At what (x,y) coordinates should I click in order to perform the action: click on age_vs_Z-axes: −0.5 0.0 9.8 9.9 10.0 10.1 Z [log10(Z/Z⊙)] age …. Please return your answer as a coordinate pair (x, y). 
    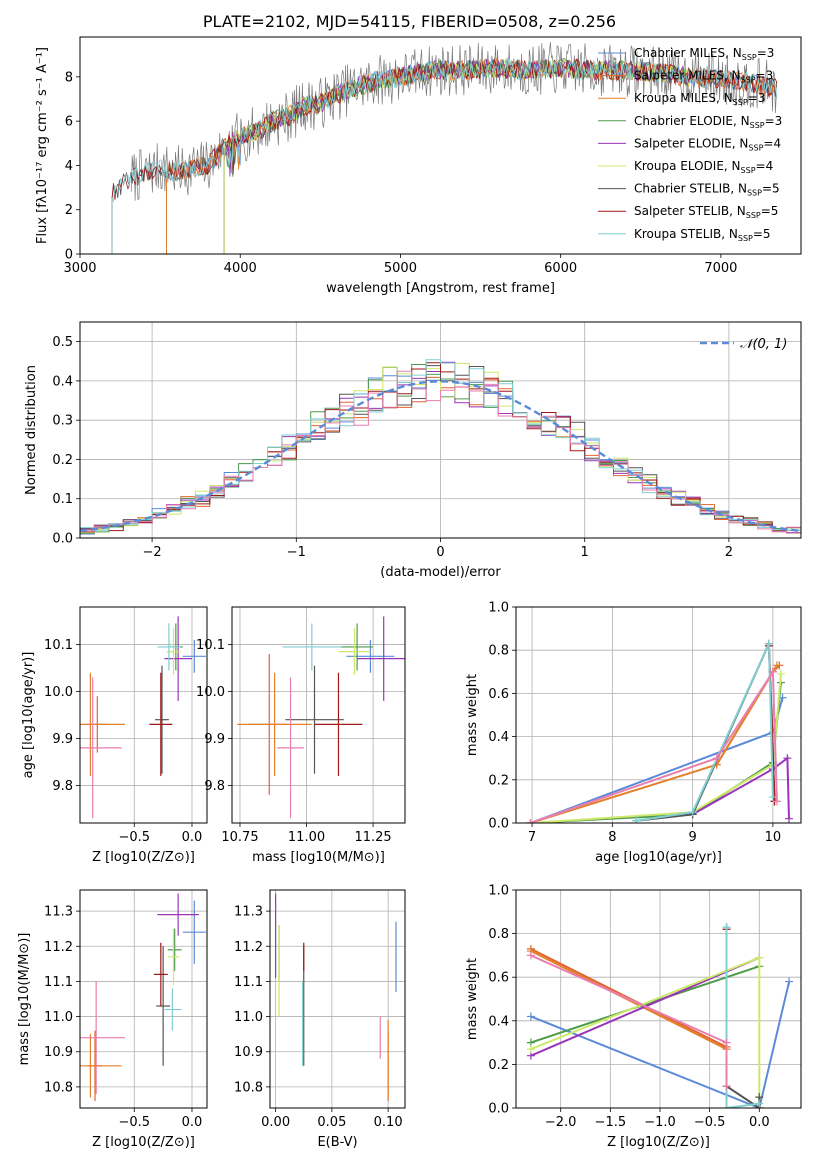
    Looking at the image, I should click on (114, 736).